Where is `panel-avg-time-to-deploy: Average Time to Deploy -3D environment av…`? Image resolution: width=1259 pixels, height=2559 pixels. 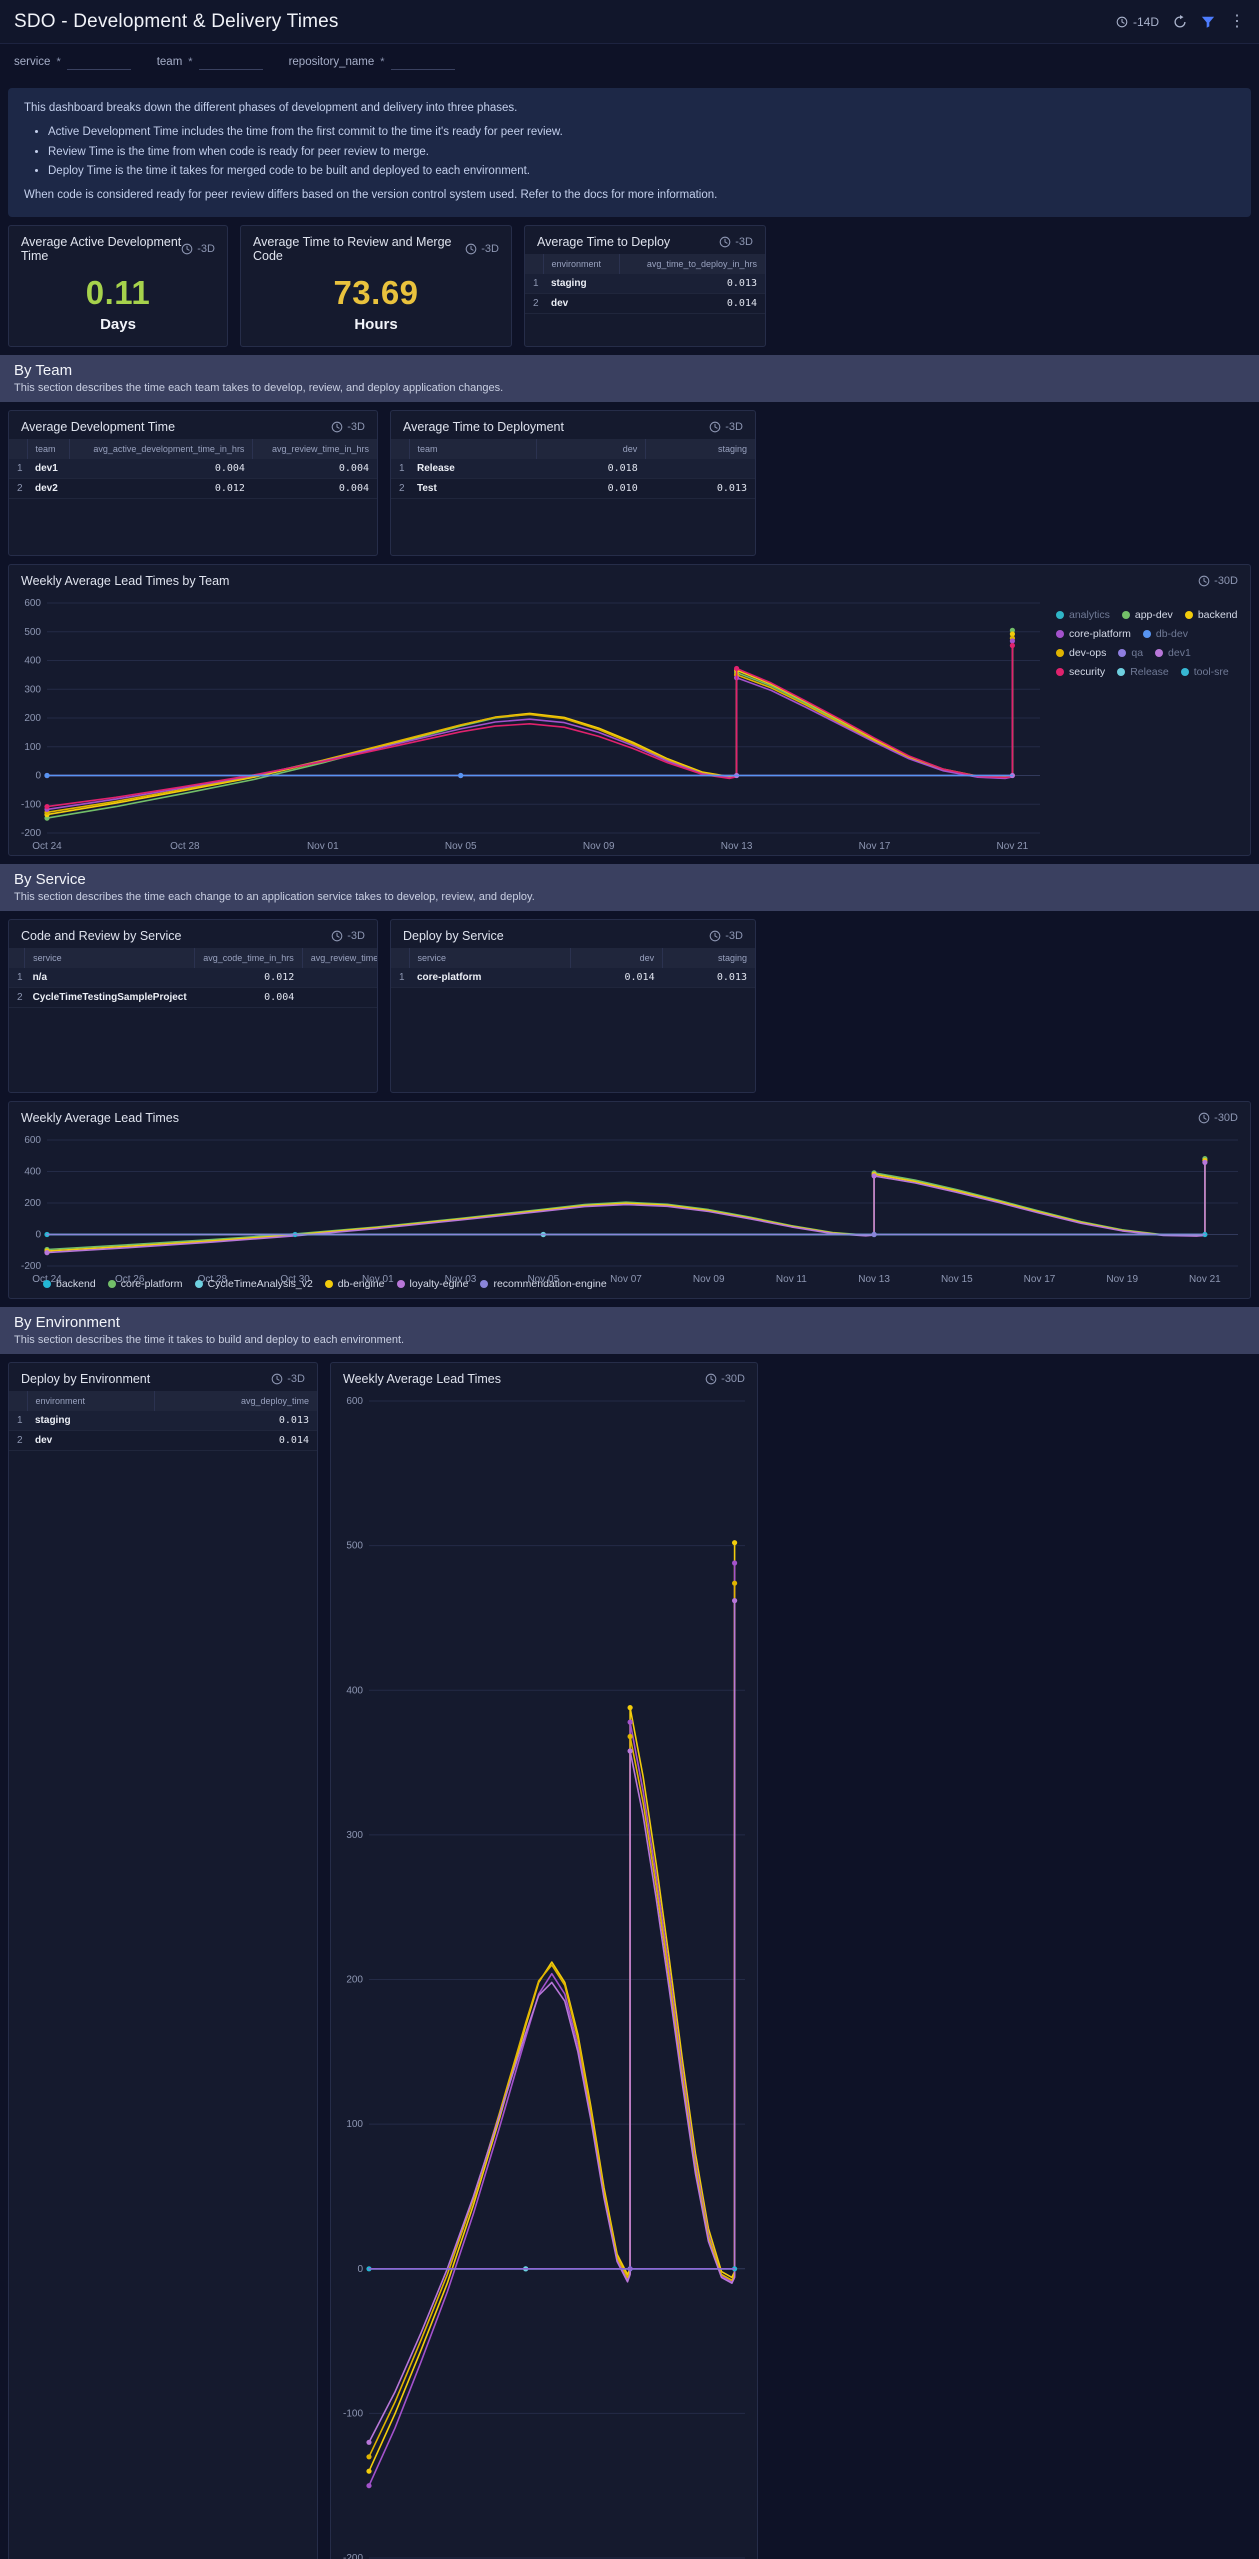
panel-avg-time-to-deploy: Average Time to Deploy -3D environment av… is located at coordinates (645, 286).